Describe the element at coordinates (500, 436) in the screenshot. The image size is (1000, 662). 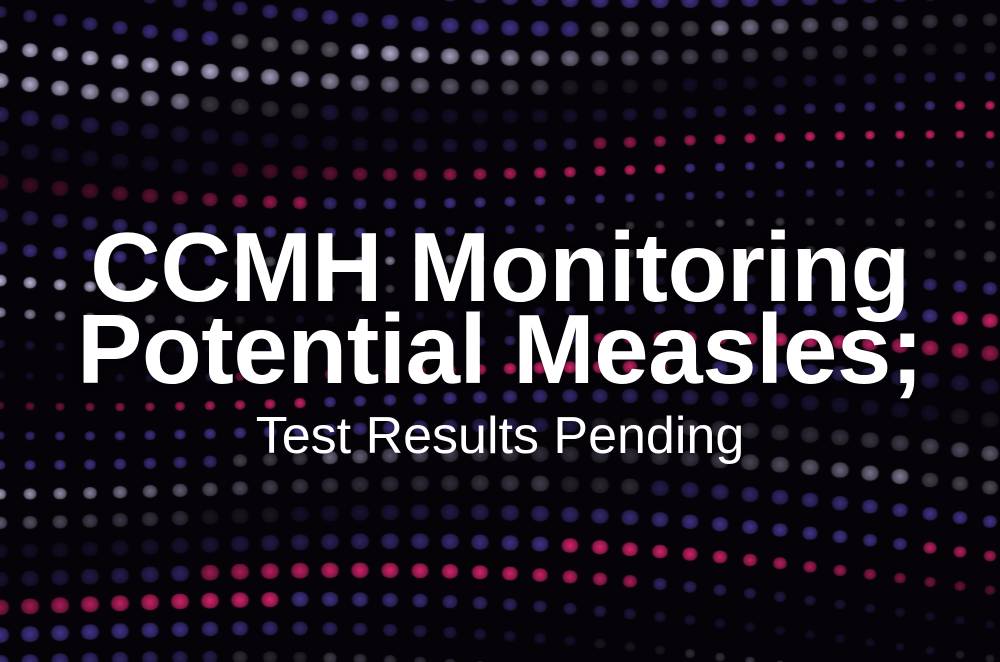
I see `subtitle: Test Results Pending` at that location.